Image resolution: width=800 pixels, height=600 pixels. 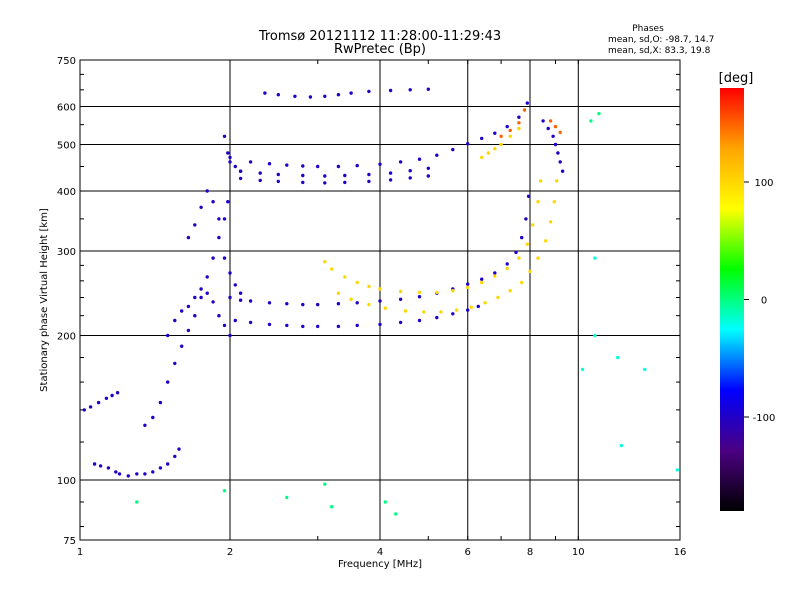 What do you see at coordinates (230, 552) in the screenshot?
I see `x-tick-label: 2` at bounding box center [230, 552].